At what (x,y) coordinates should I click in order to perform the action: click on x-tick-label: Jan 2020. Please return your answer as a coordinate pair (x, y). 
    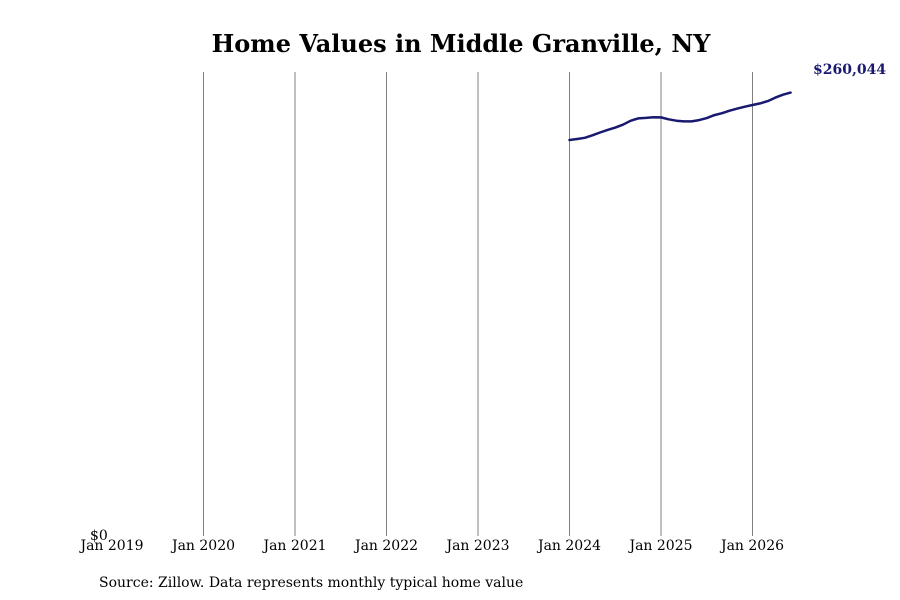
    Looking at the image, I should click on (202, 546).